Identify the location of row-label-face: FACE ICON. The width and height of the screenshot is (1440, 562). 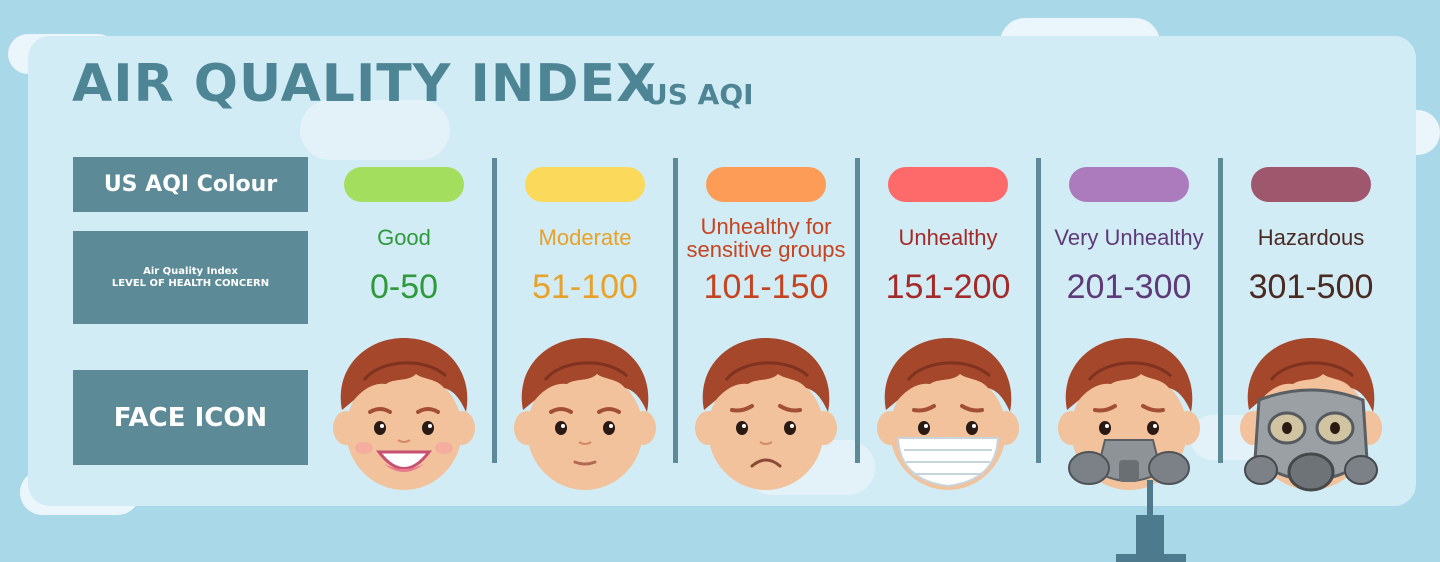
(190, 417).